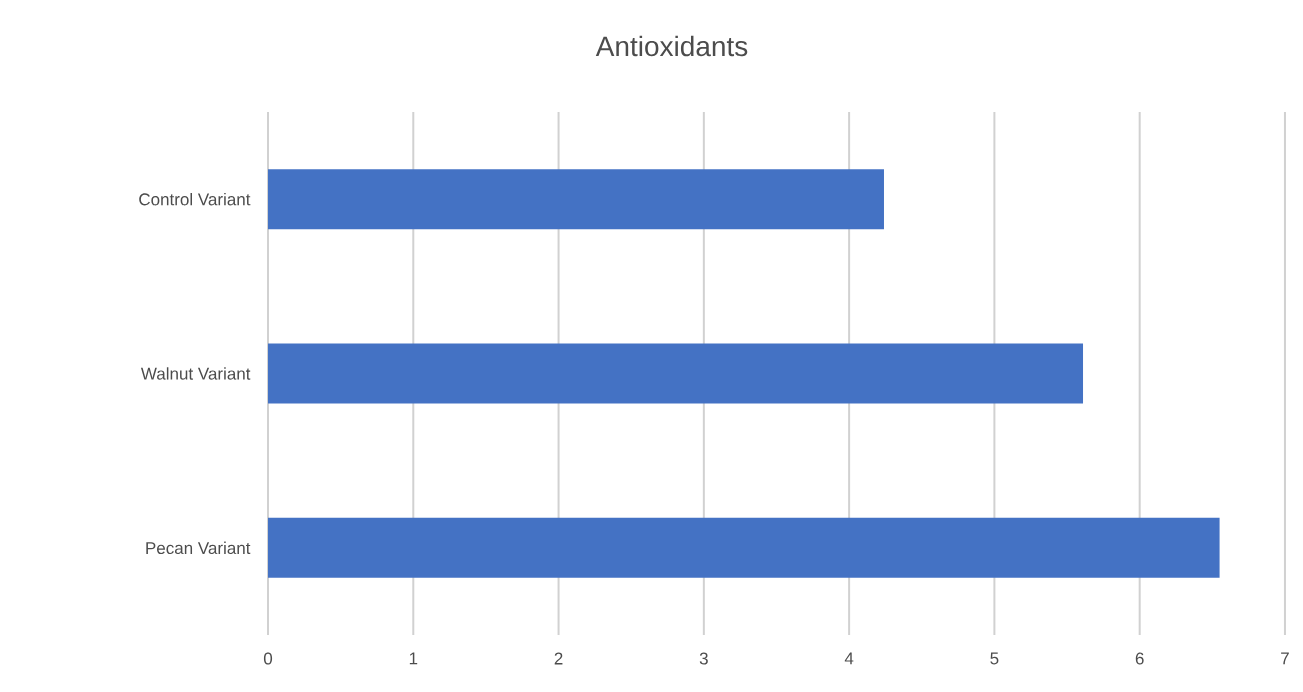 This screenshot has height=692, width=1303. I want to click on x-tick-label: 1, so click(413, 658).